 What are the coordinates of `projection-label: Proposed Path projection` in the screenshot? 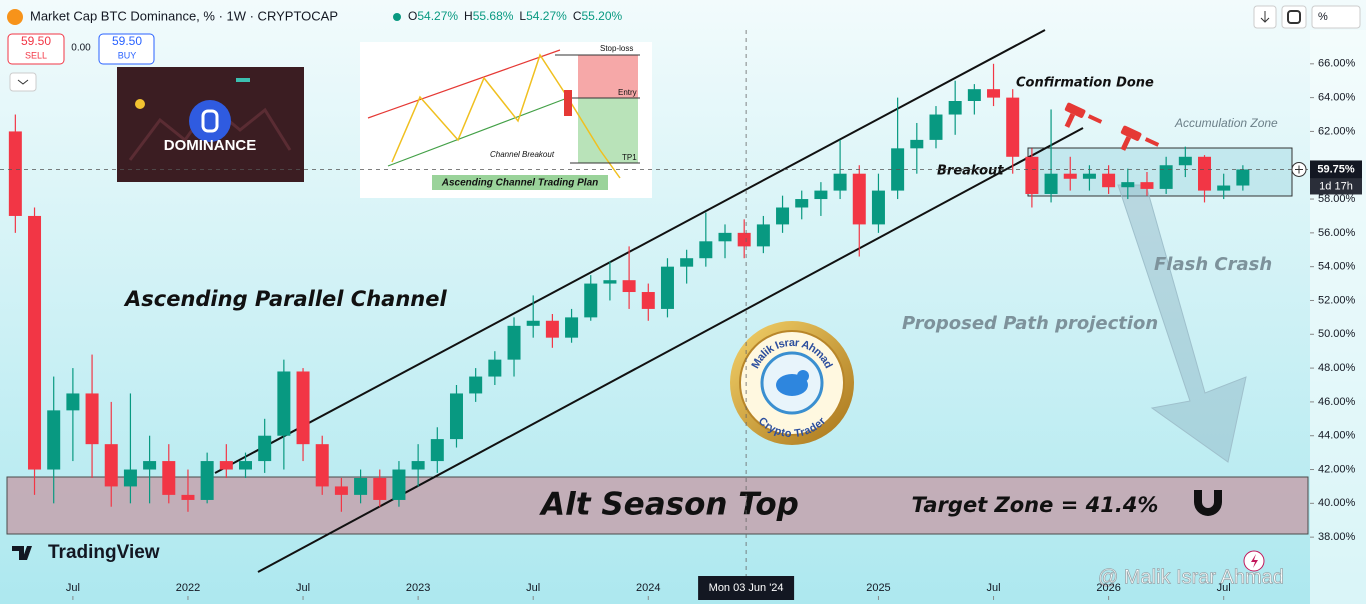 It's located at (1030, 323).